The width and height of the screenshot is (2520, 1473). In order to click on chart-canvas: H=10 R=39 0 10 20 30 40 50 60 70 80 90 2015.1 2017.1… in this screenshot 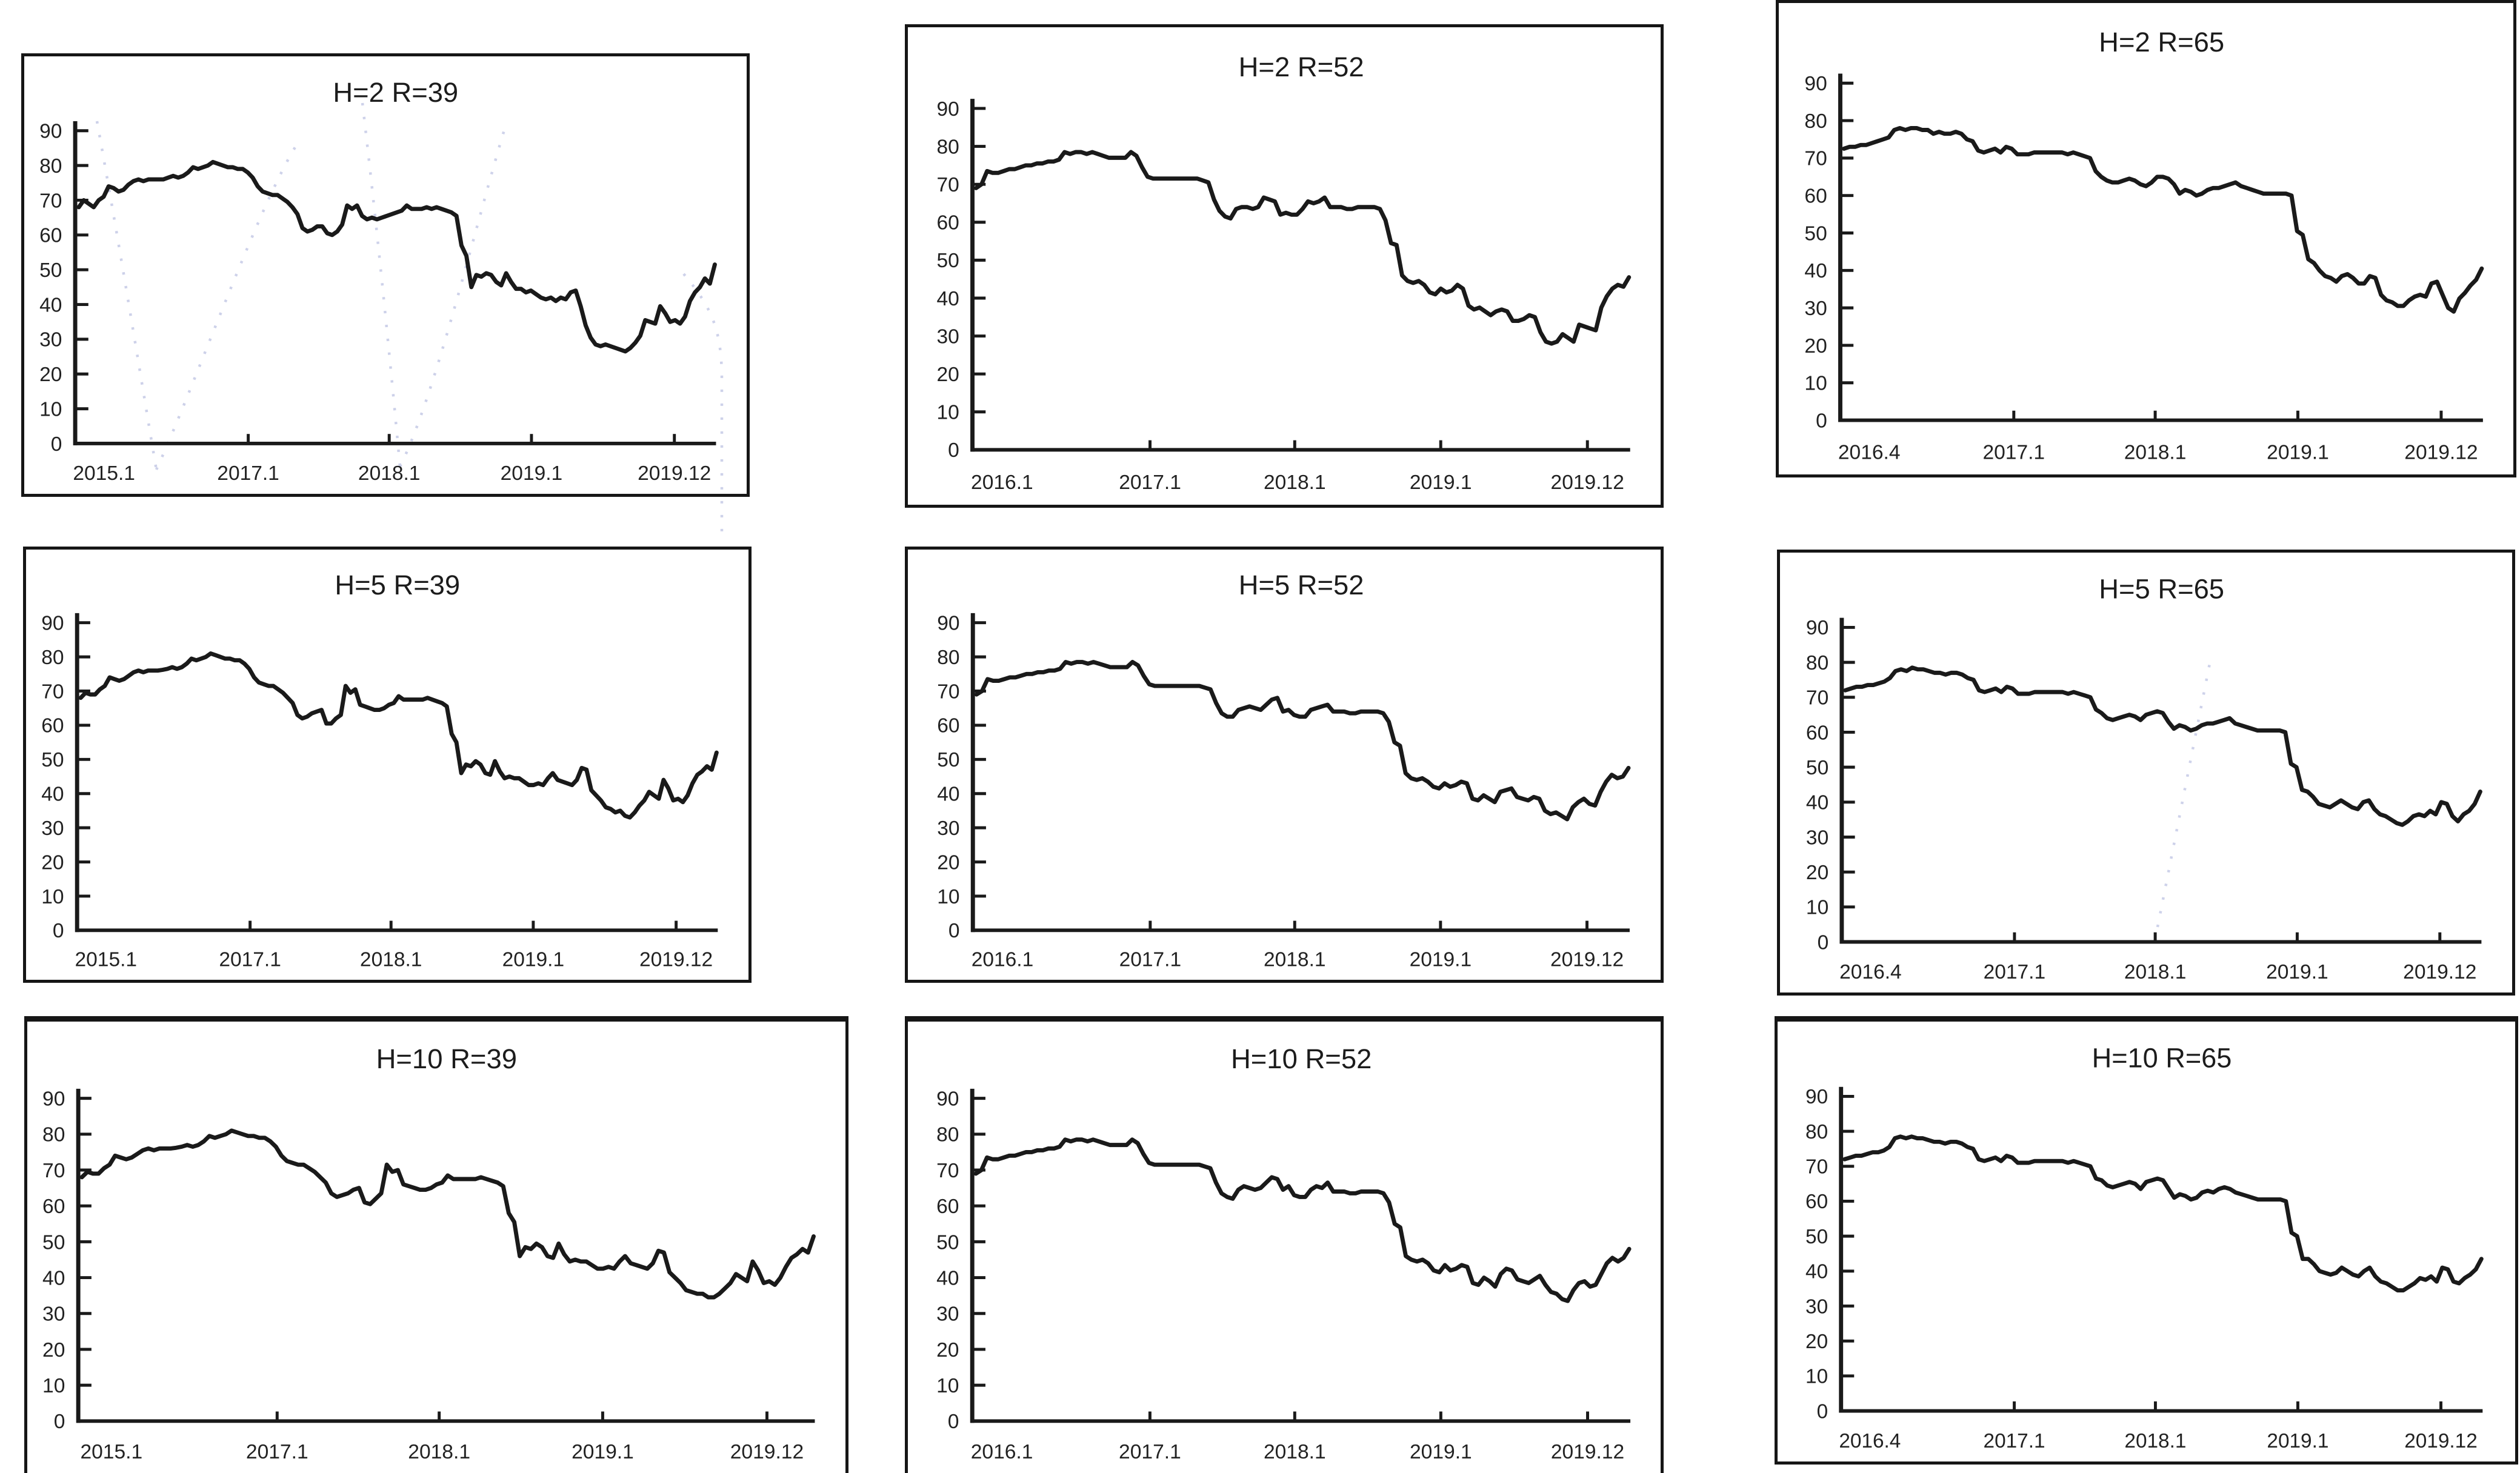, I will do `click(429, 1253)`.